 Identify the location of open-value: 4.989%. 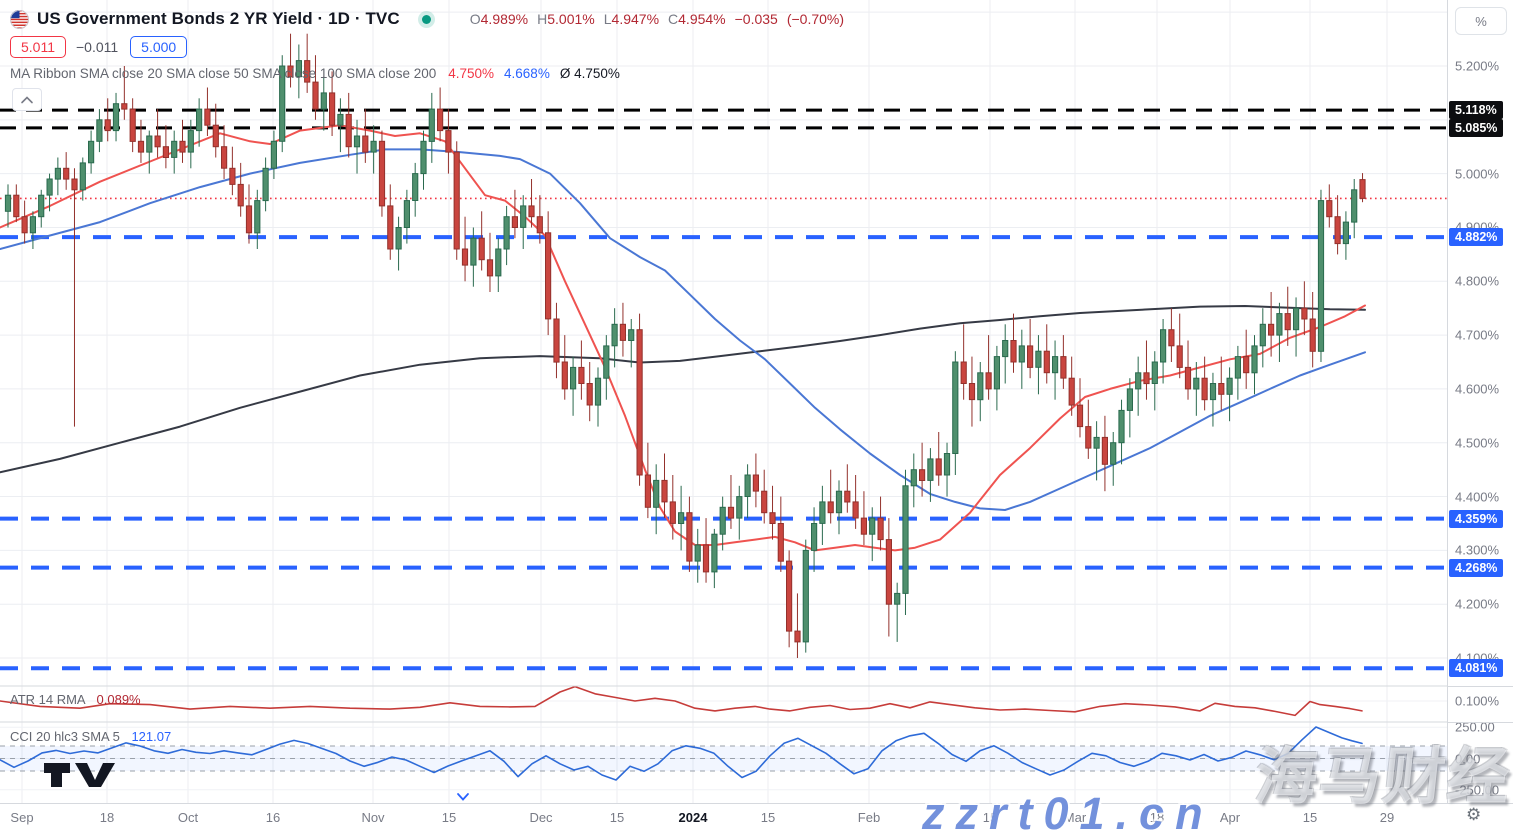
(504, 19).